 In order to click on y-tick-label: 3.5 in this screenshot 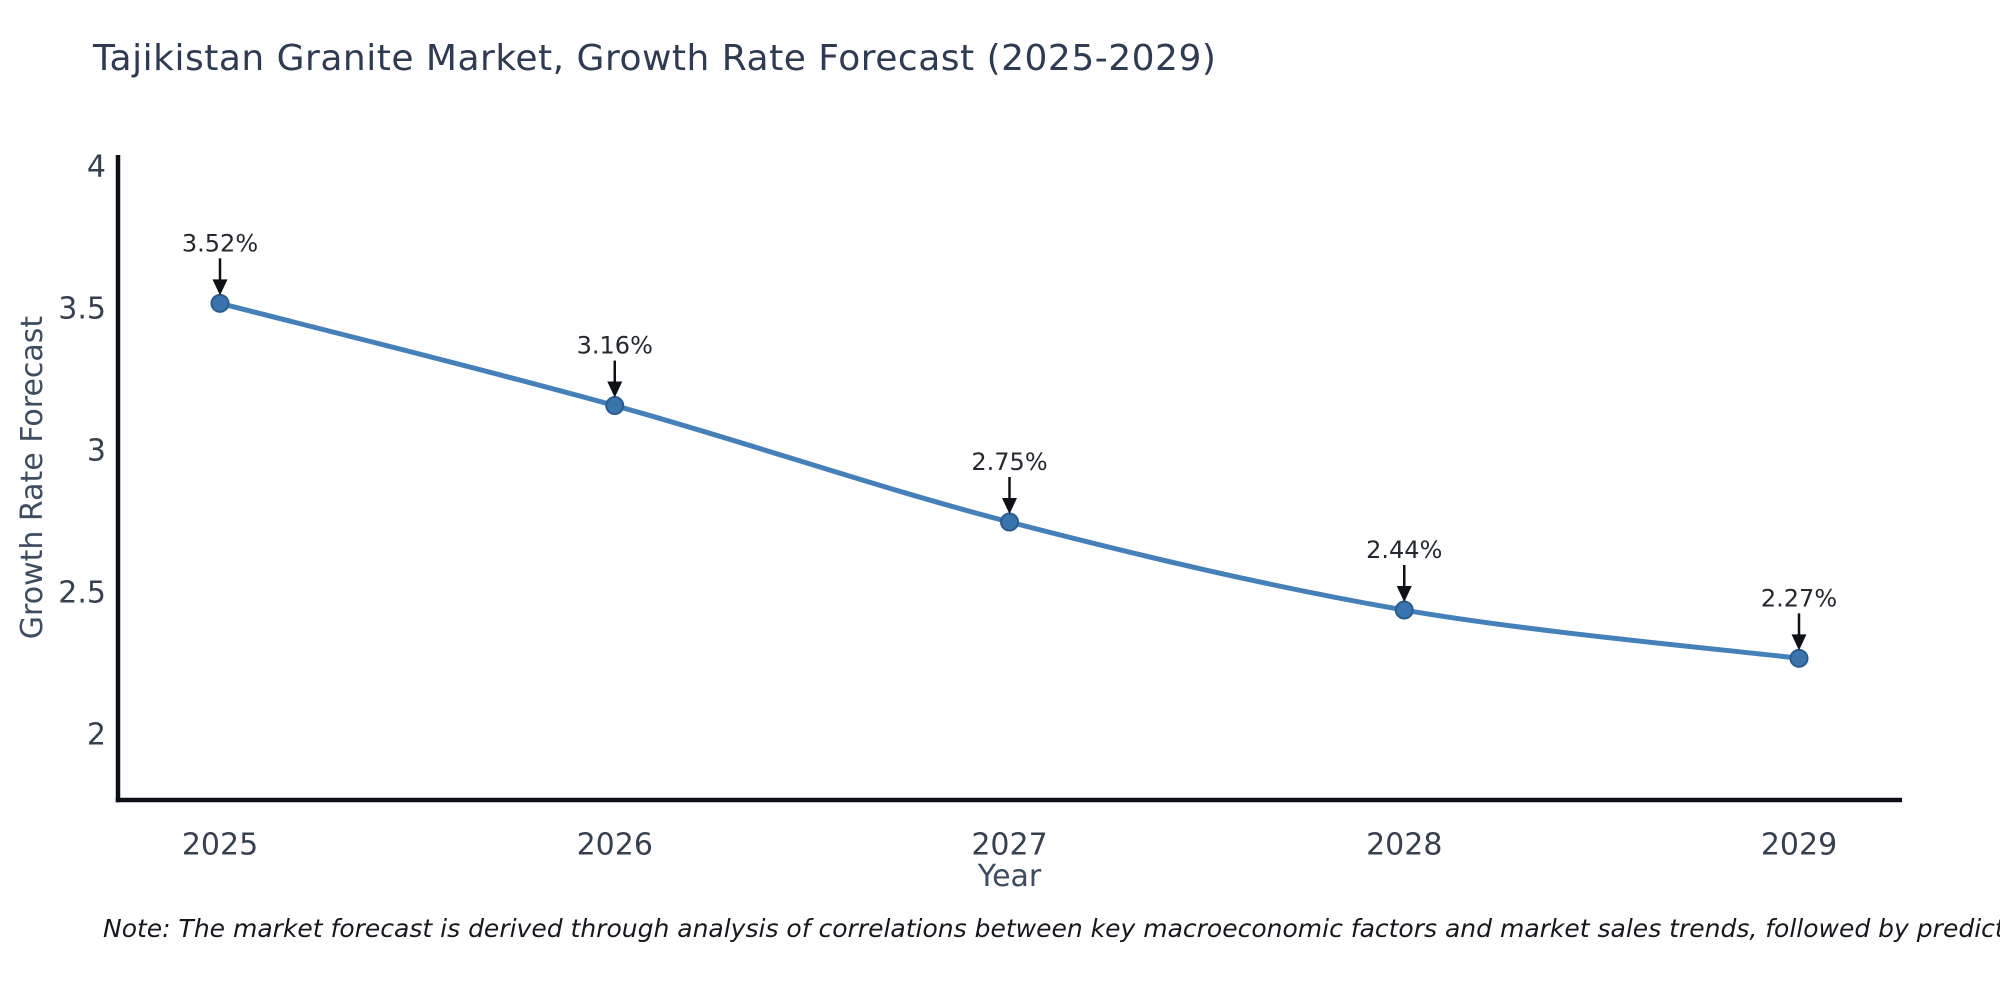, I will do `click(82, 309)`.